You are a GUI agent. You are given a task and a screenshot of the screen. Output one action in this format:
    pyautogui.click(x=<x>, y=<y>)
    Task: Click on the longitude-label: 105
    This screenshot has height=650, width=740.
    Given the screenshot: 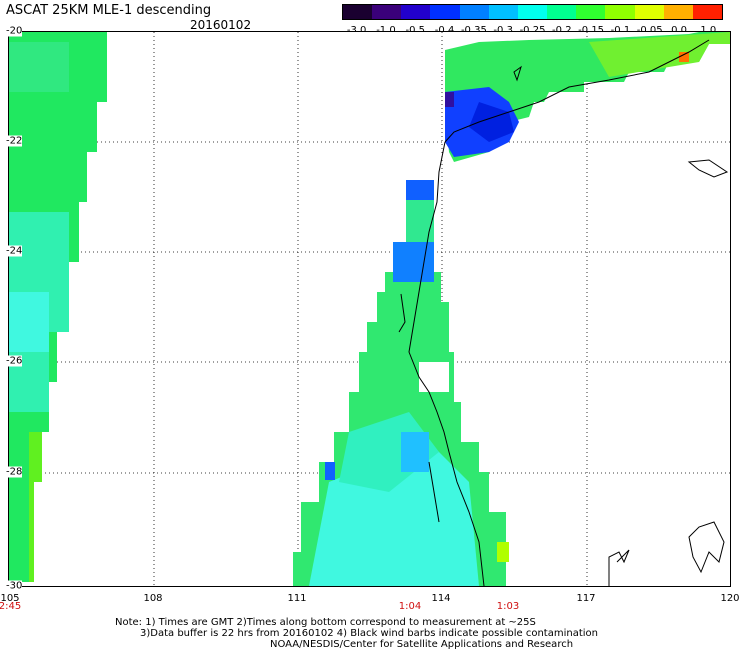 What is the action you would take?
    pyautogui.click(x=10, y=598)
    